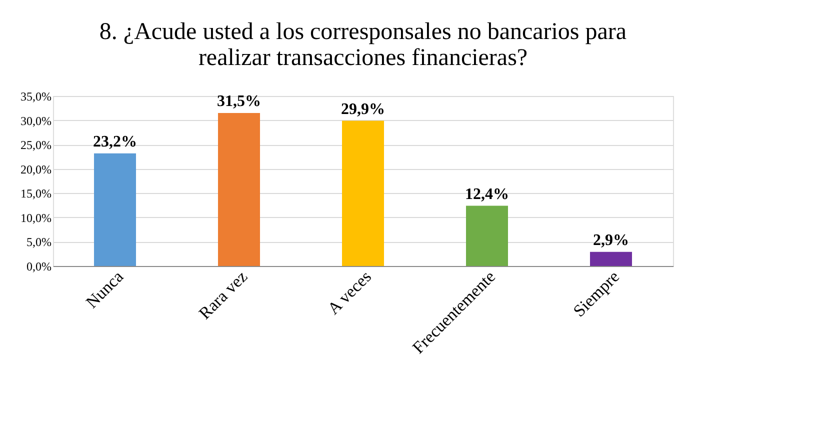 Image resolution: width=840 pixels, height=443 pixels. I want to click on data-label: 31,5%, so click(239, 101).